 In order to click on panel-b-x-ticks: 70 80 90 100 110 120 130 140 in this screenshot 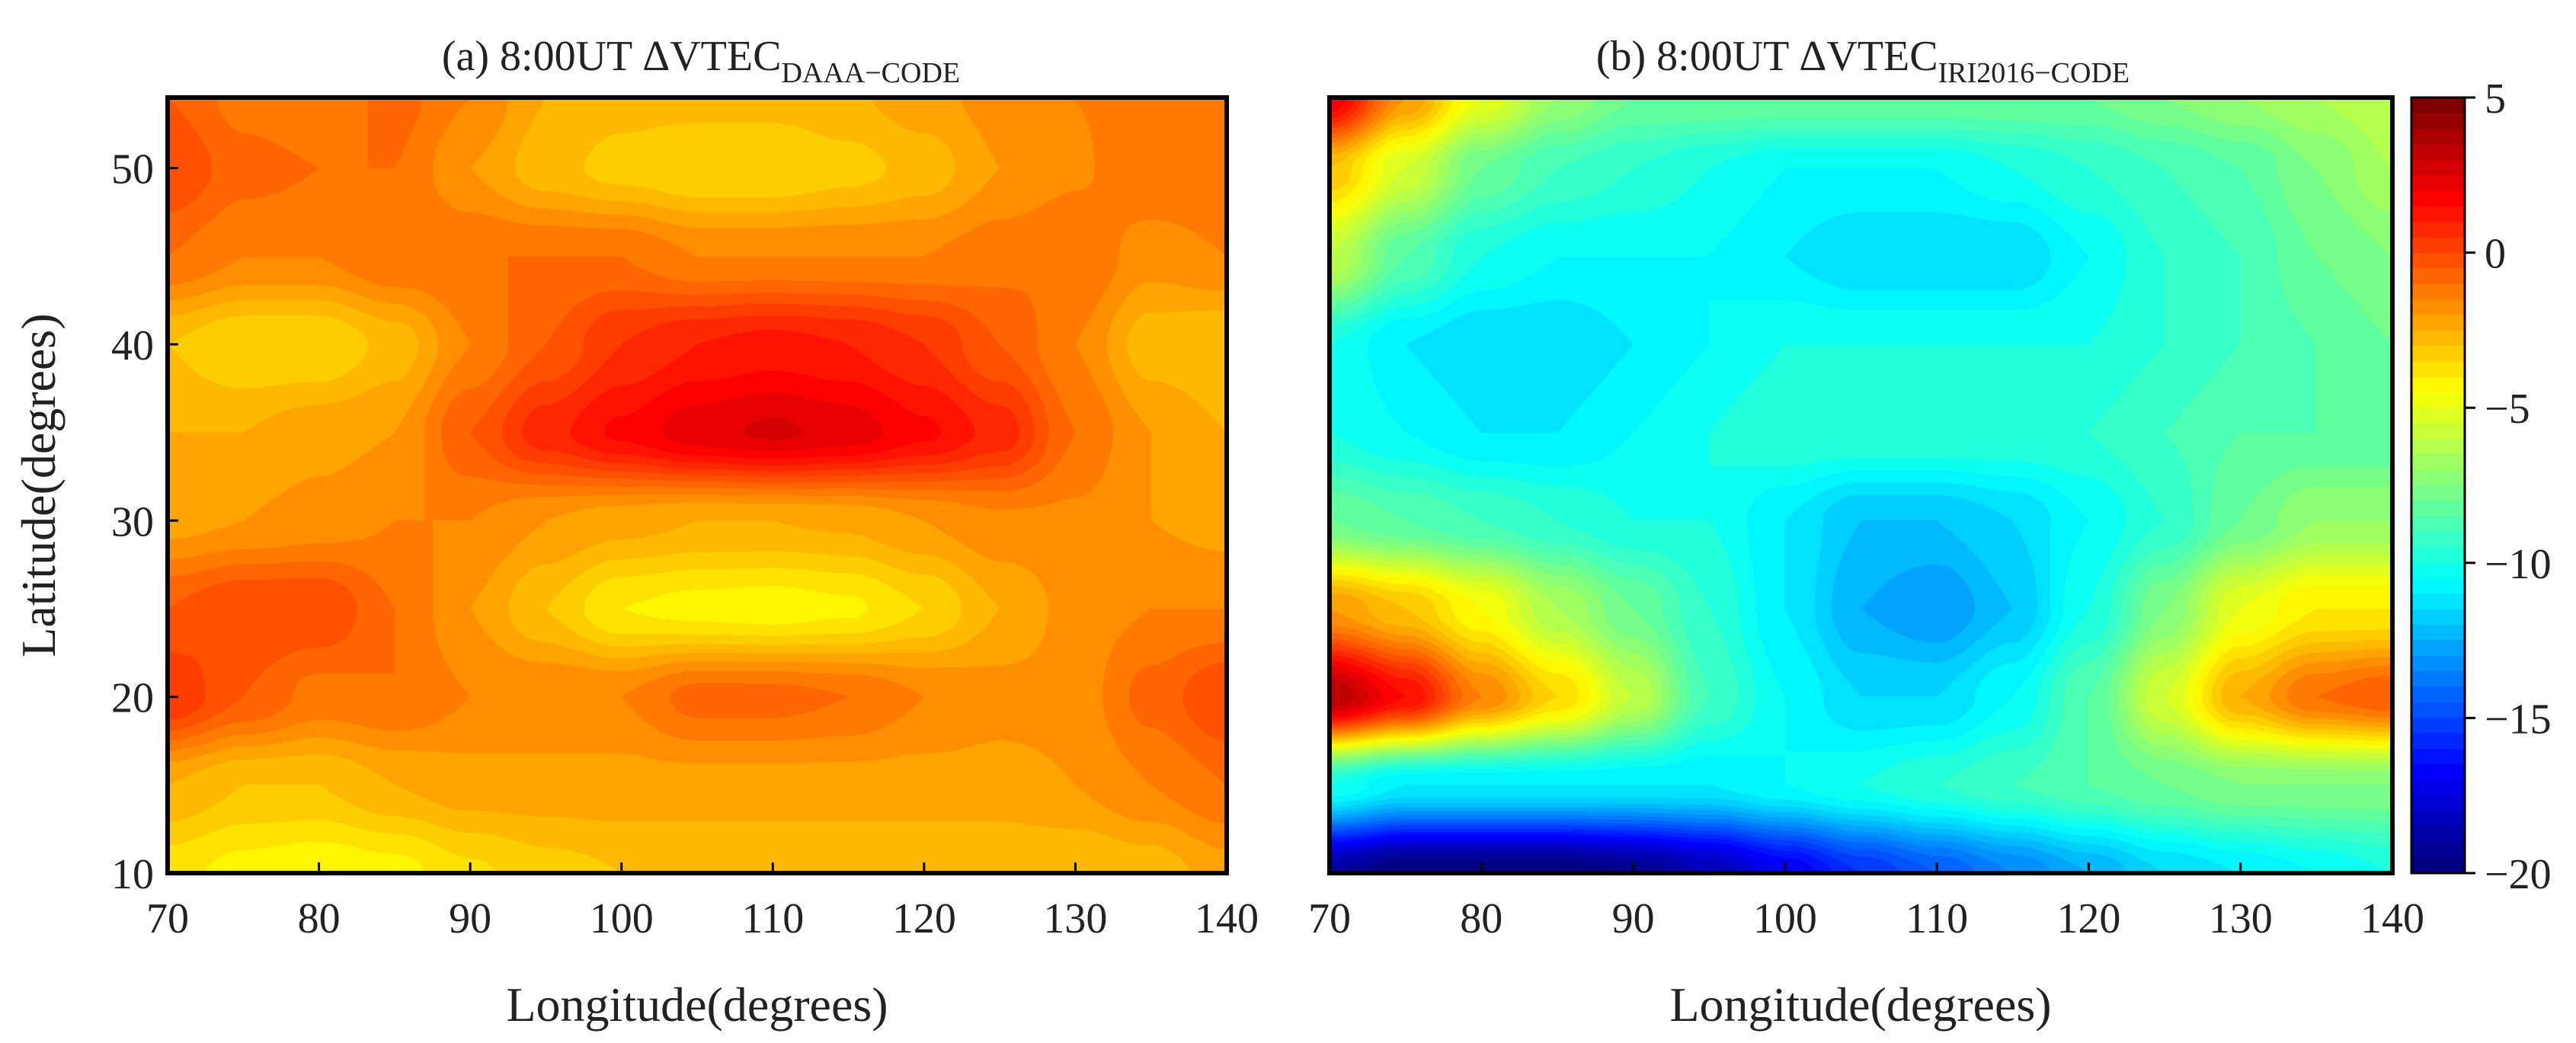, I will do `click(1866, 902)`.